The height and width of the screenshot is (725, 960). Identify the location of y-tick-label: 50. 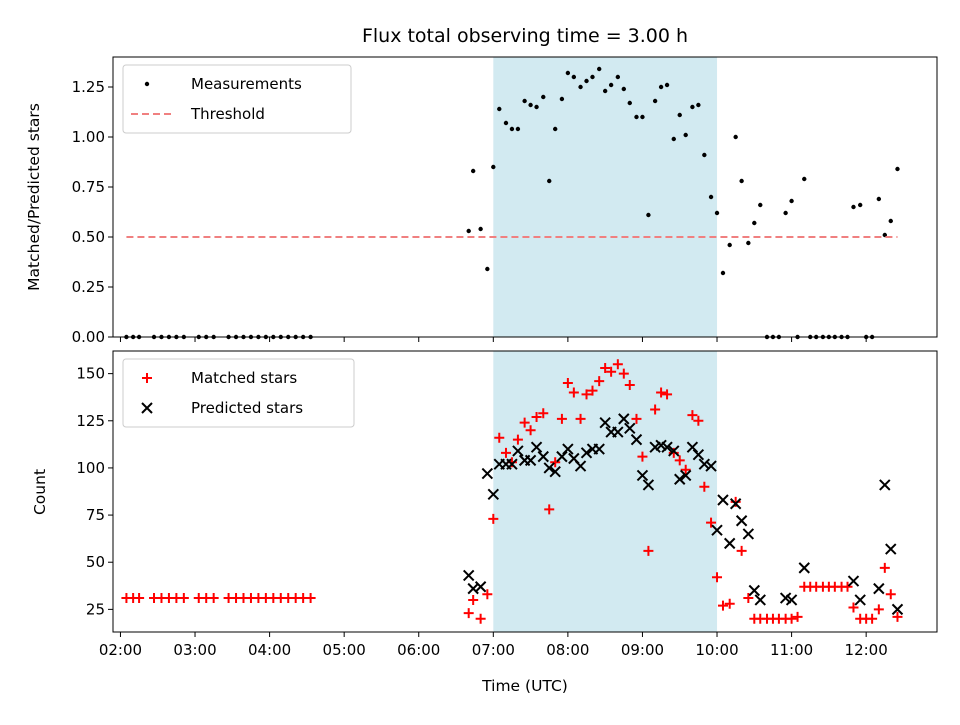
(95, 562).